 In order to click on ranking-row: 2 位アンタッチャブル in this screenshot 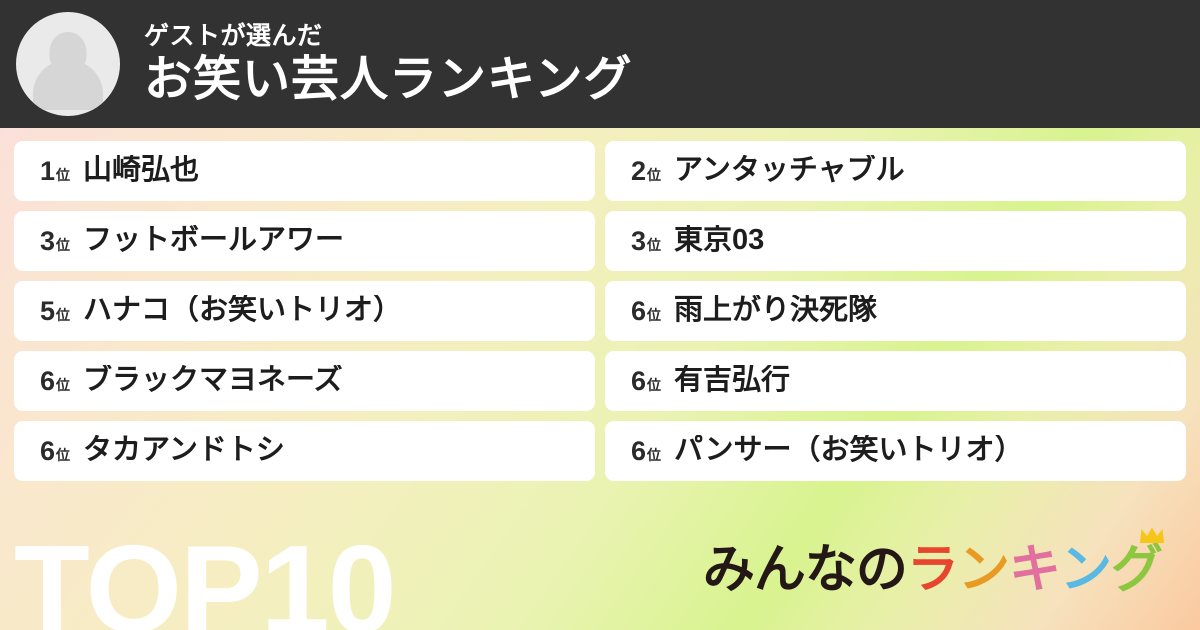, I will do `click(895, 171)`.